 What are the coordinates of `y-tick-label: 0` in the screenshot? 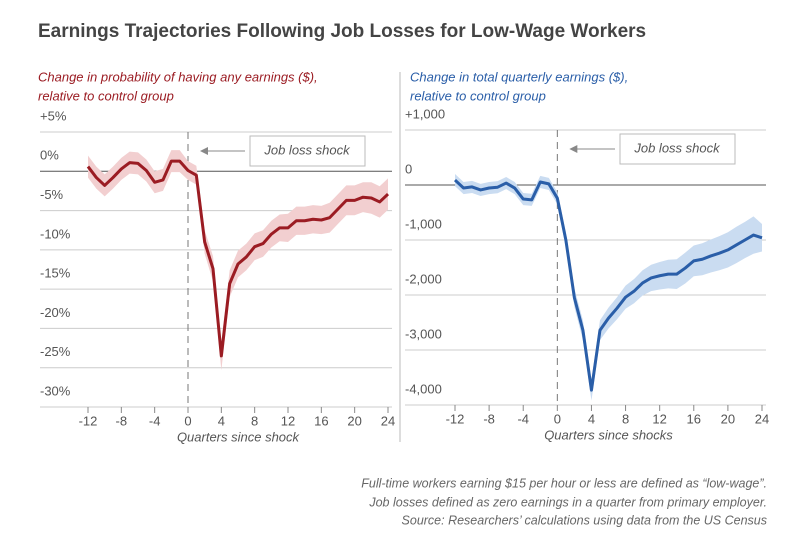 It's located at (408, 168).